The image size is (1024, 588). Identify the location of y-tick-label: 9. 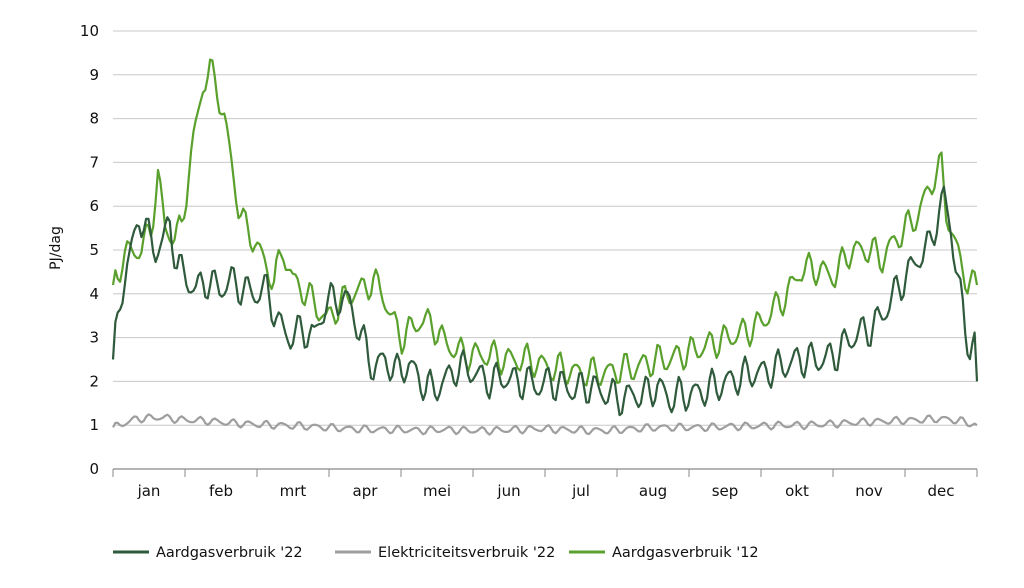
(94, 75).